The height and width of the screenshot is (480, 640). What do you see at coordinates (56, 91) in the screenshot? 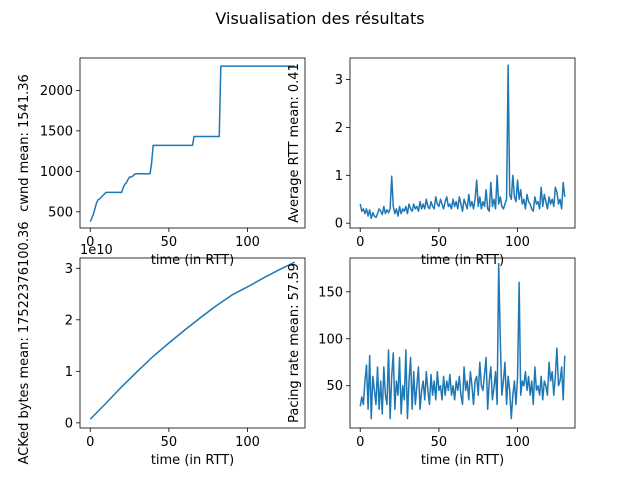
I see `y-tick-label: 2000` at bounding box center [56, 91].